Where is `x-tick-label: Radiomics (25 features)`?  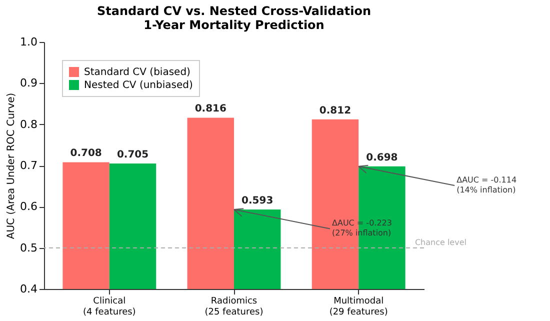 x-tick-label: Radiomics (25 features) is located at coordinates (234, 307).